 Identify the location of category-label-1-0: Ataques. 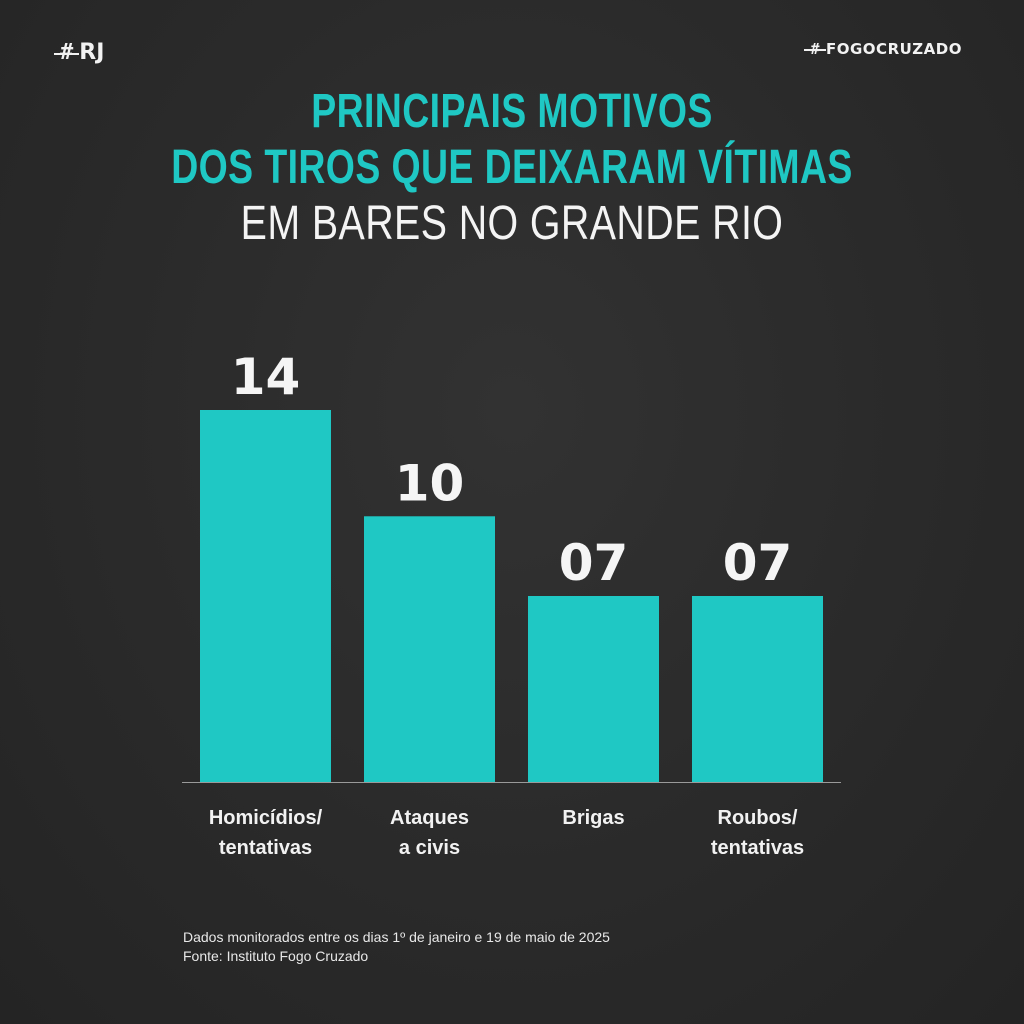
(429, 818).